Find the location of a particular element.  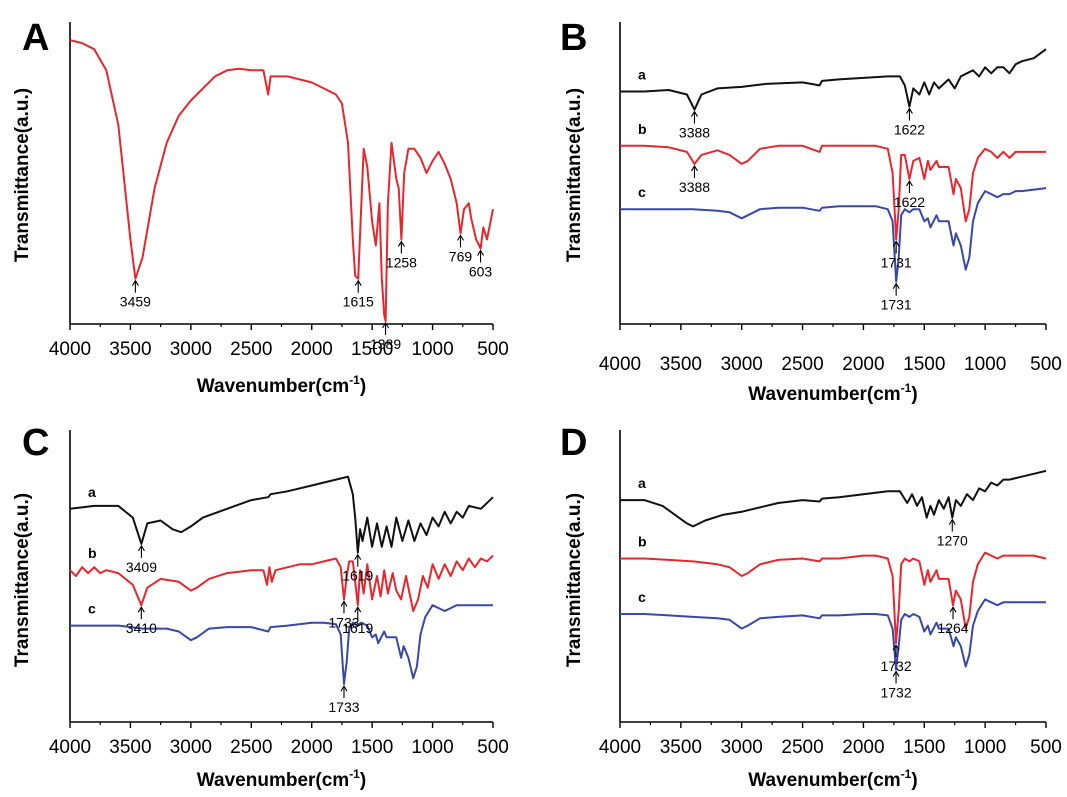

panel-letter: C is located at coordinates (35, 443).